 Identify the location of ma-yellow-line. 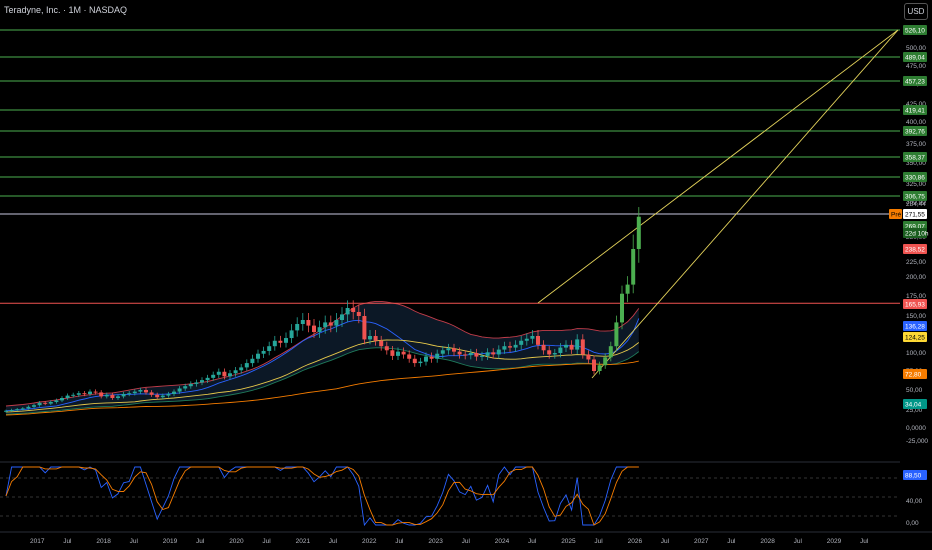
(322, 376).